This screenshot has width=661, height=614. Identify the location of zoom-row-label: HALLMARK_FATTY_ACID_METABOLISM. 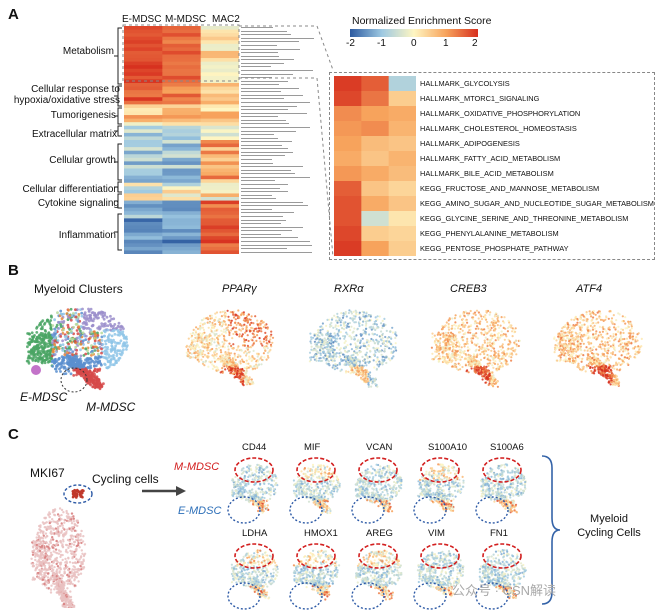
(490, 158).